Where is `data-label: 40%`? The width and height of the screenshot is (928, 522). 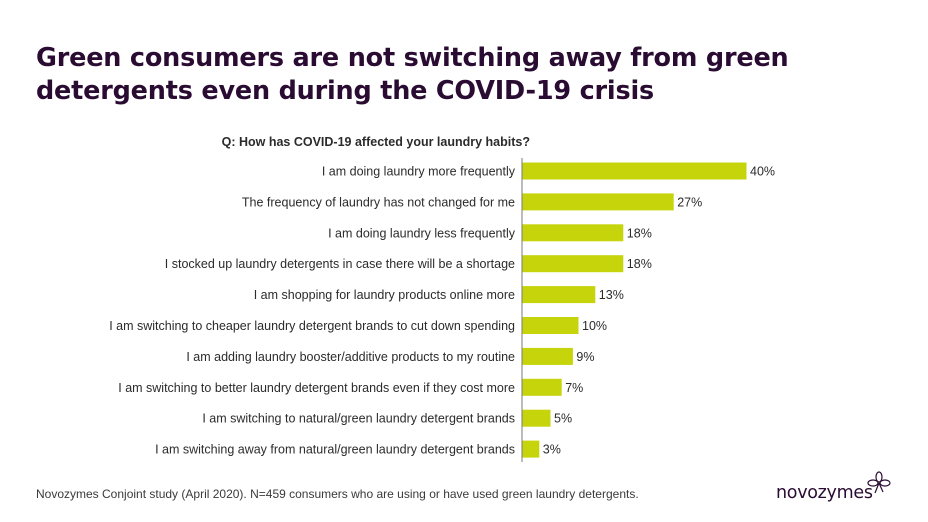 data-label: 40% is located at coordinates (762, 172).